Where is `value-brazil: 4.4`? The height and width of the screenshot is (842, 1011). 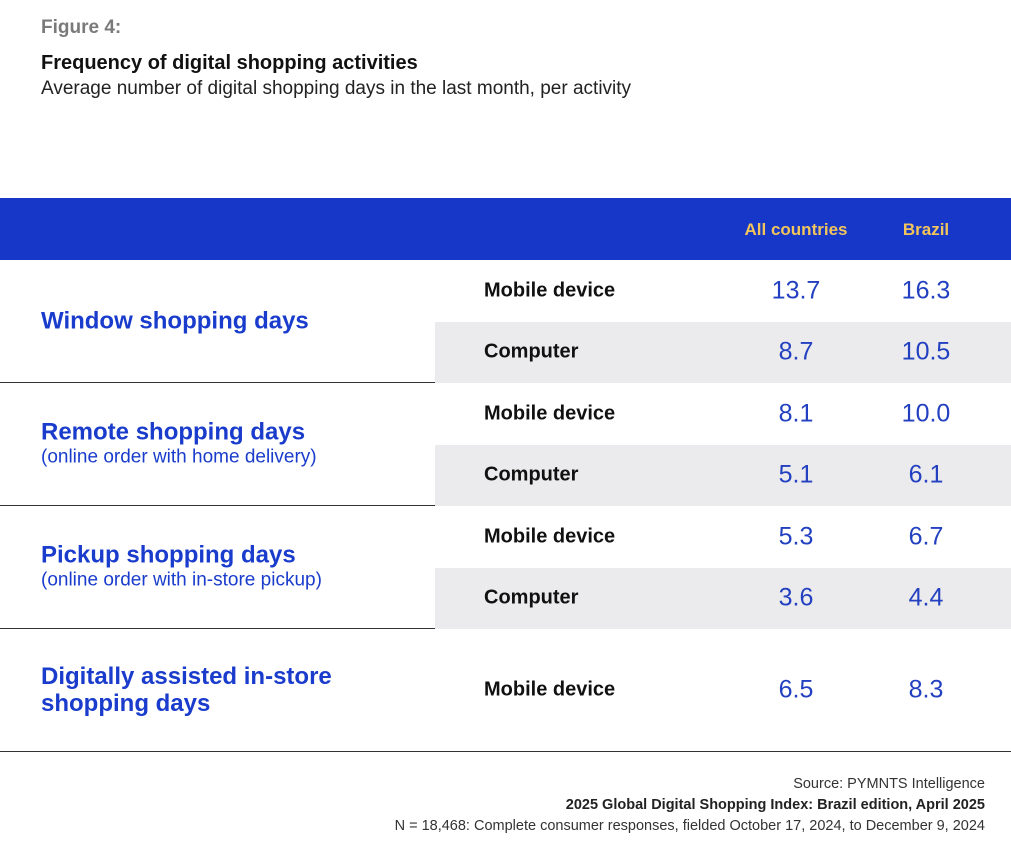 value-brazil: 4.4 is located at coordinates (926, 597).